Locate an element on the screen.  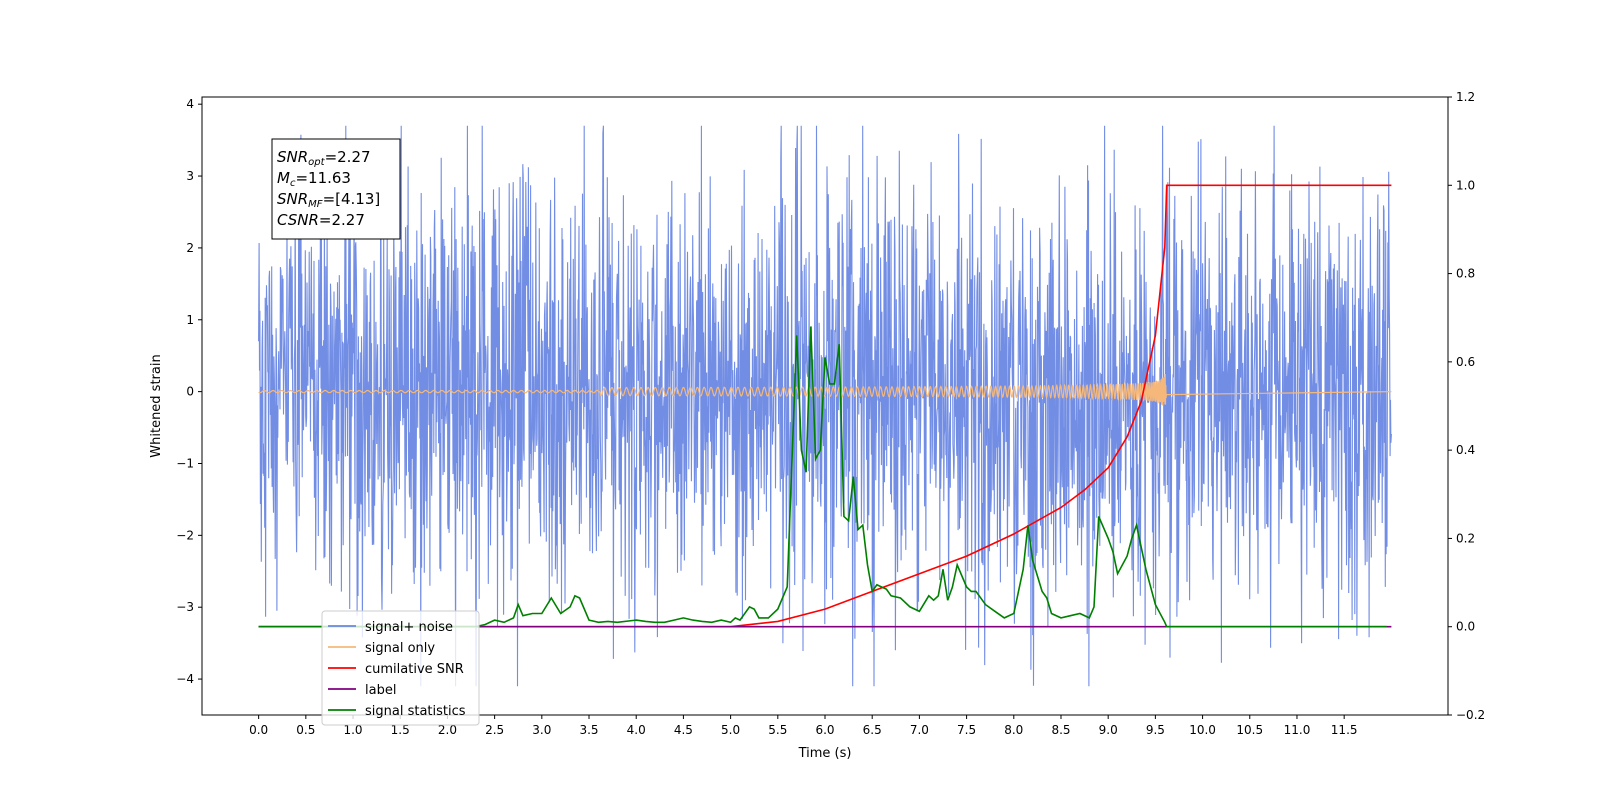
x-tick-label: 8.0 is located at coordinates (1013, 730).